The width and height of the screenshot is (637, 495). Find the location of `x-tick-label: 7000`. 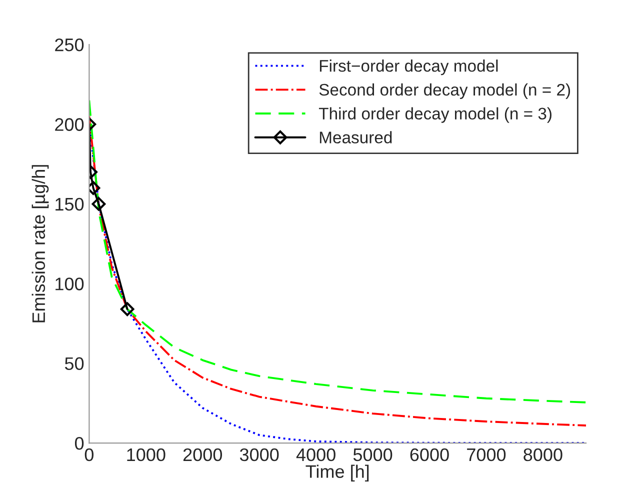

x-tick-label: 7000 is located at coordinates (486, 455).